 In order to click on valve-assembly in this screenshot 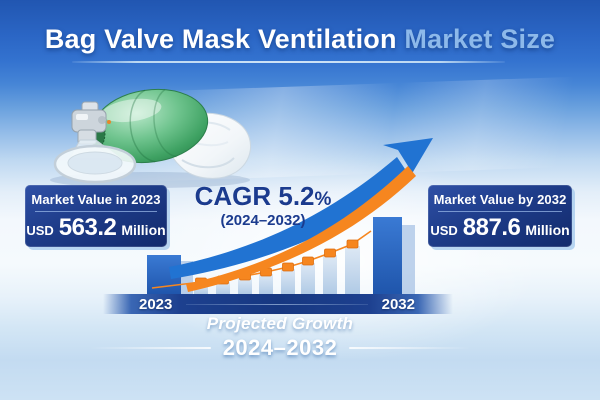, I will do `click(91, 123)`.